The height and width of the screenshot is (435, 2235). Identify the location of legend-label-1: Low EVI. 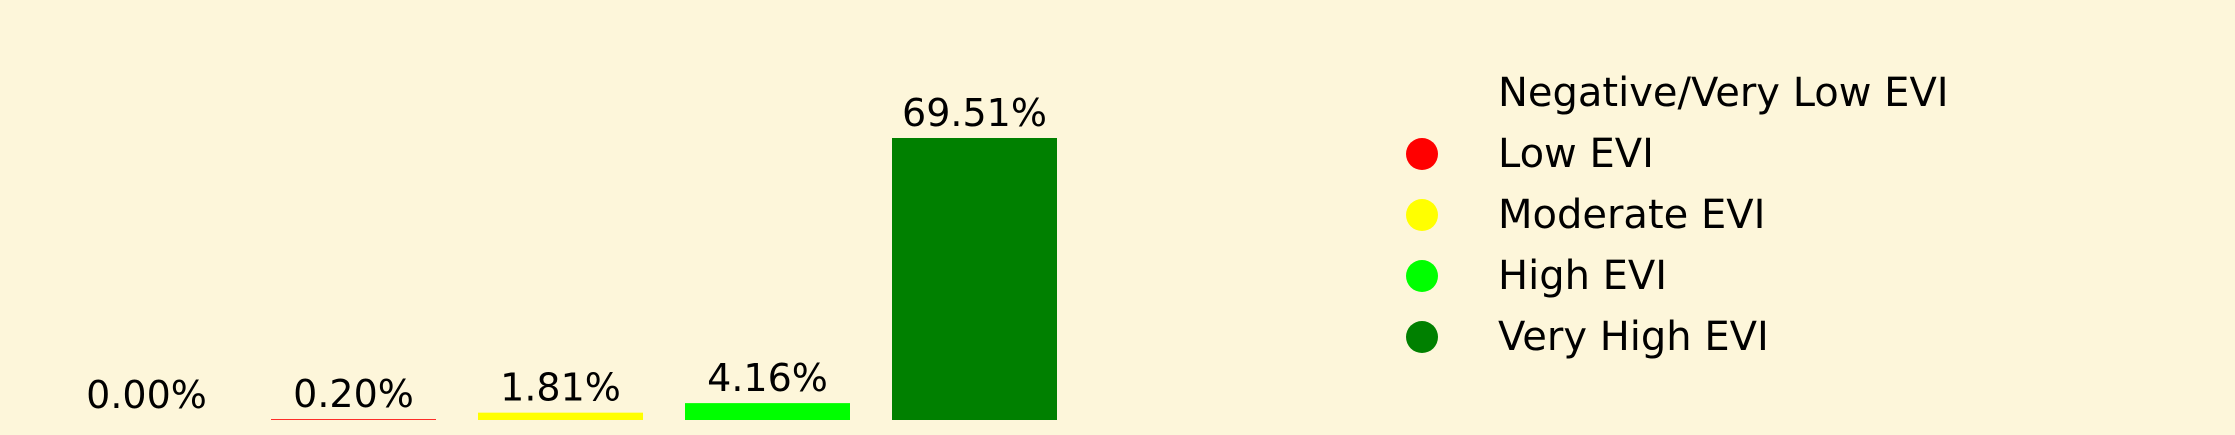
(1576, 154).